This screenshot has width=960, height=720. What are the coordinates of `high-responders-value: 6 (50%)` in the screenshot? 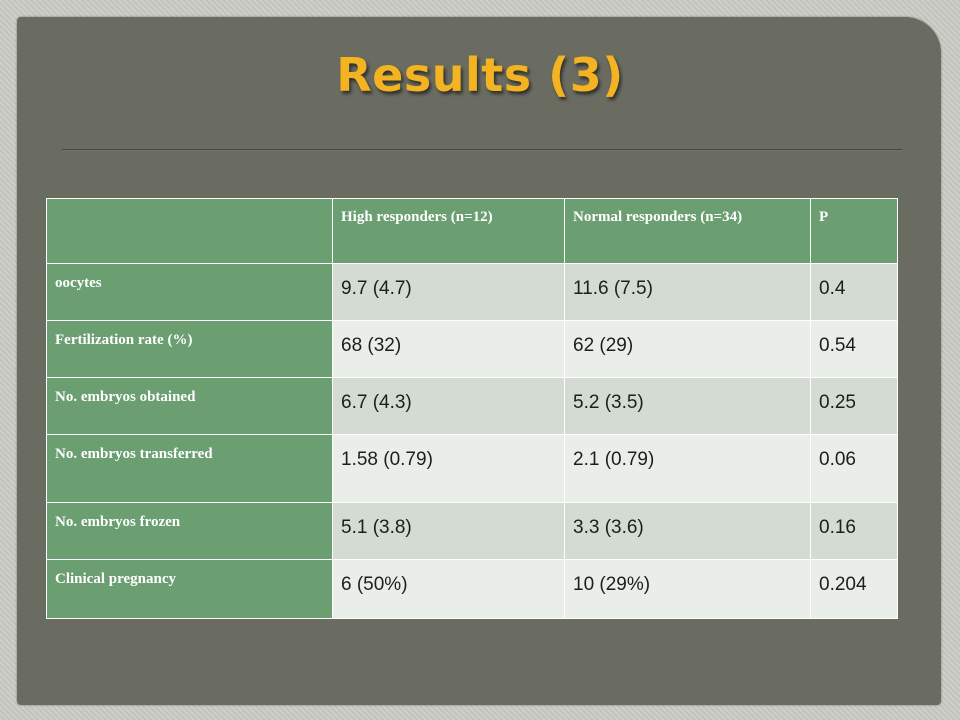 It's located at (448, 589).